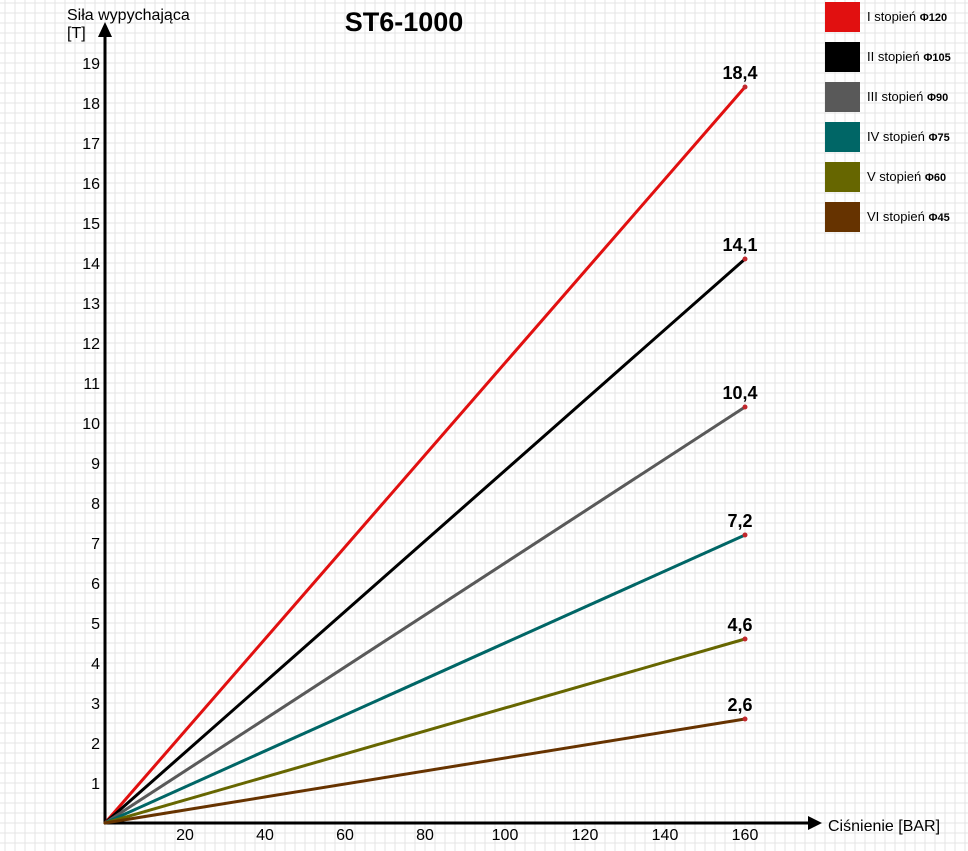  Describe the element at coordinates (185, 835) in the screenshot. I see `x-tick-label: 20` at that location.